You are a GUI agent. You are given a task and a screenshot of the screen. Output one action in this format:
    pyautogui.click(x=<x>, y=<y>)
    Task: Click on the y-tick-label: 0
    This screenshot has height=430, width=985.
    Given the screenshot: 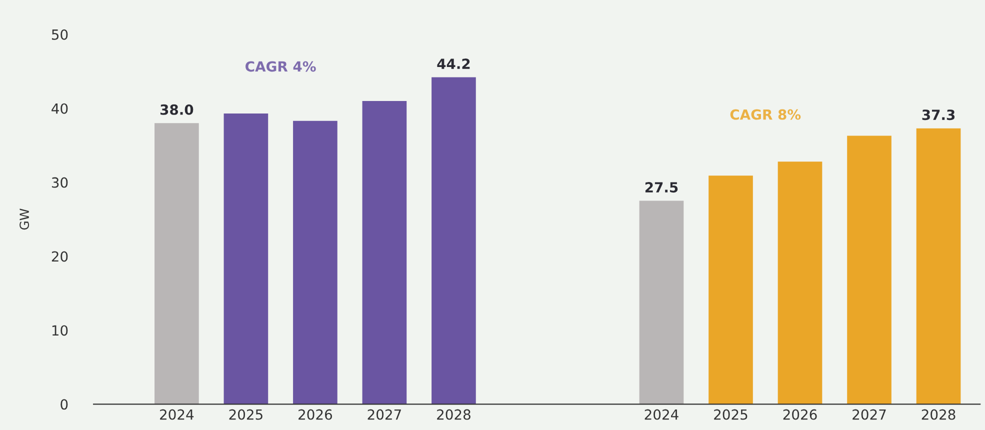 What is the action you would take?
    pyautogui.click(x=64, y=404)
    